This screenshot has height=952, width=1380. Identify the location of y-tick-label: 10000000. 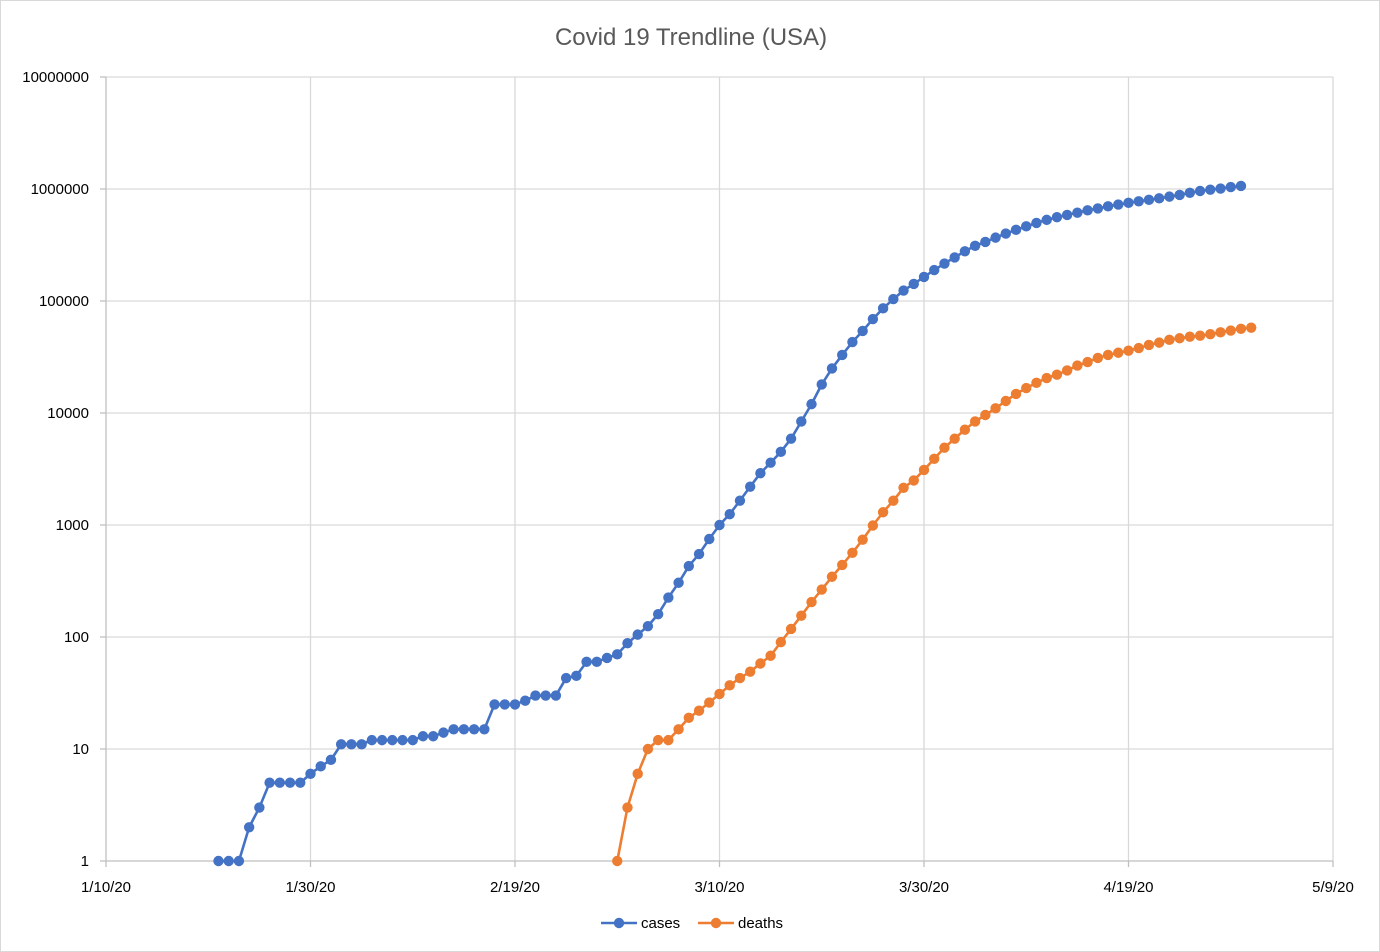
(55, 77).